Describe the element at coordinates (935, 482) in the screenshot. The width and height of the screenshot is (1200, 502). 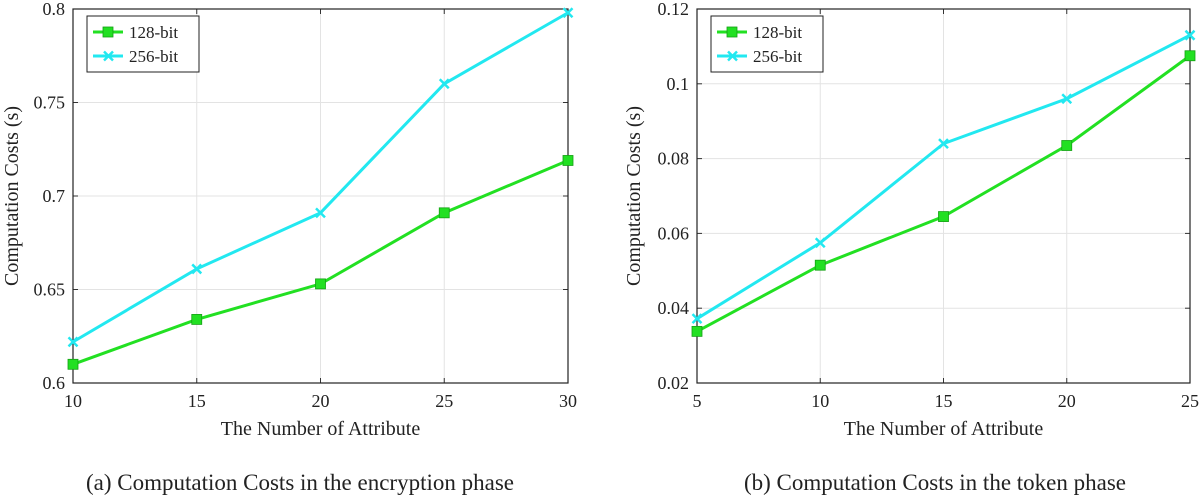
I see `chart-caption: (b) Computation Costs in the token phase` at that location.